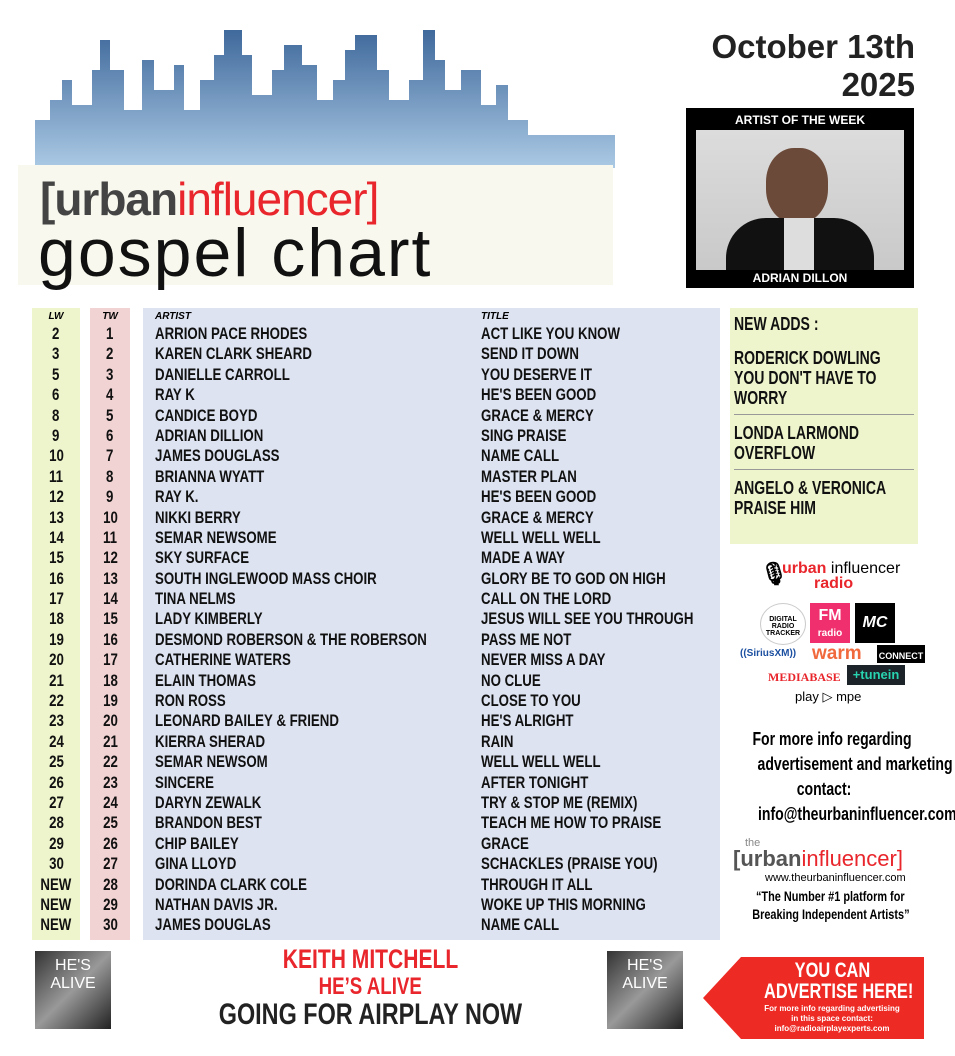 This screenshot has height=1056, width=955. What do you see at coordinates (800, 278) in the screenshot?
I see `aotw-name: ADRIAN DILLON` at bounding box center [800, 278].